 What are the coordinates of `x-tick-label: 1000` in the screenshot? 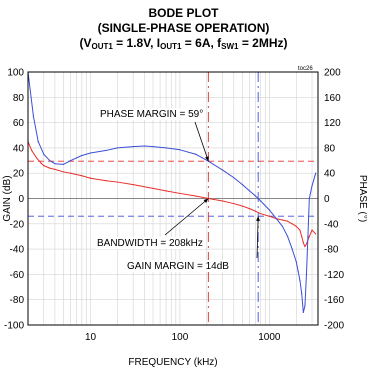 It's located at (269, 337).